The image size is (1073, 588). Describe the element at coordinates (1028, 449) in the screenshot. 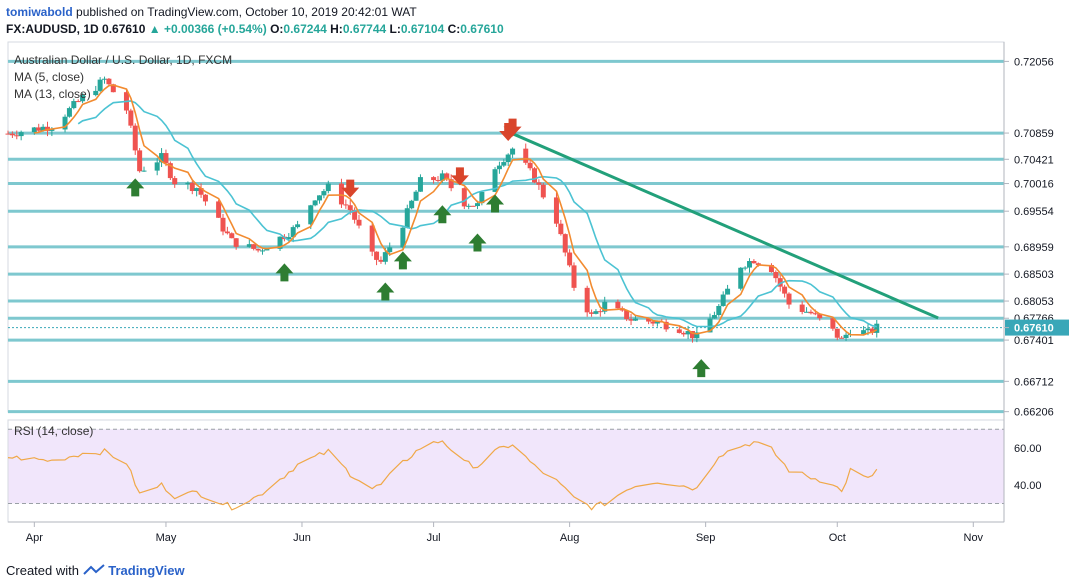

I see `rsi-axis-label: 60.00` at that location.